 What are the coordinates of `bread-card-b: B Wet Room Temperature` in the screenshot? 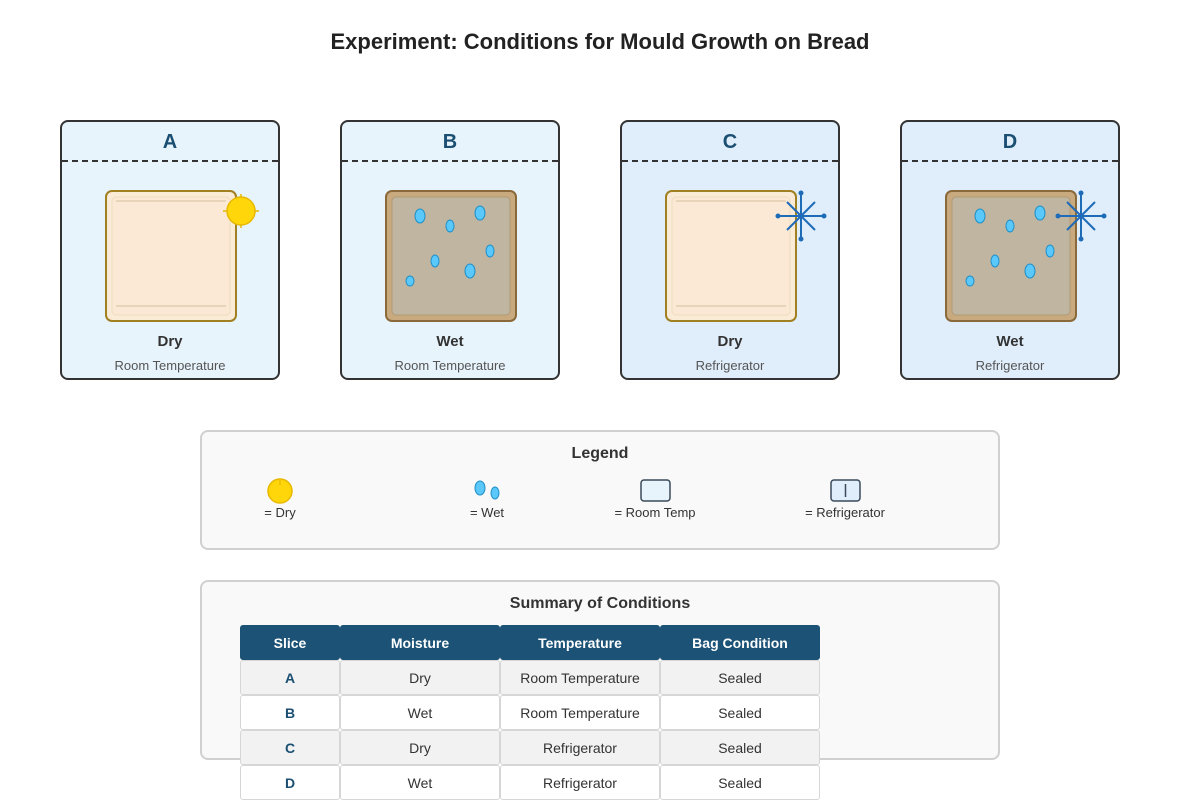 It's located at (450, 250).